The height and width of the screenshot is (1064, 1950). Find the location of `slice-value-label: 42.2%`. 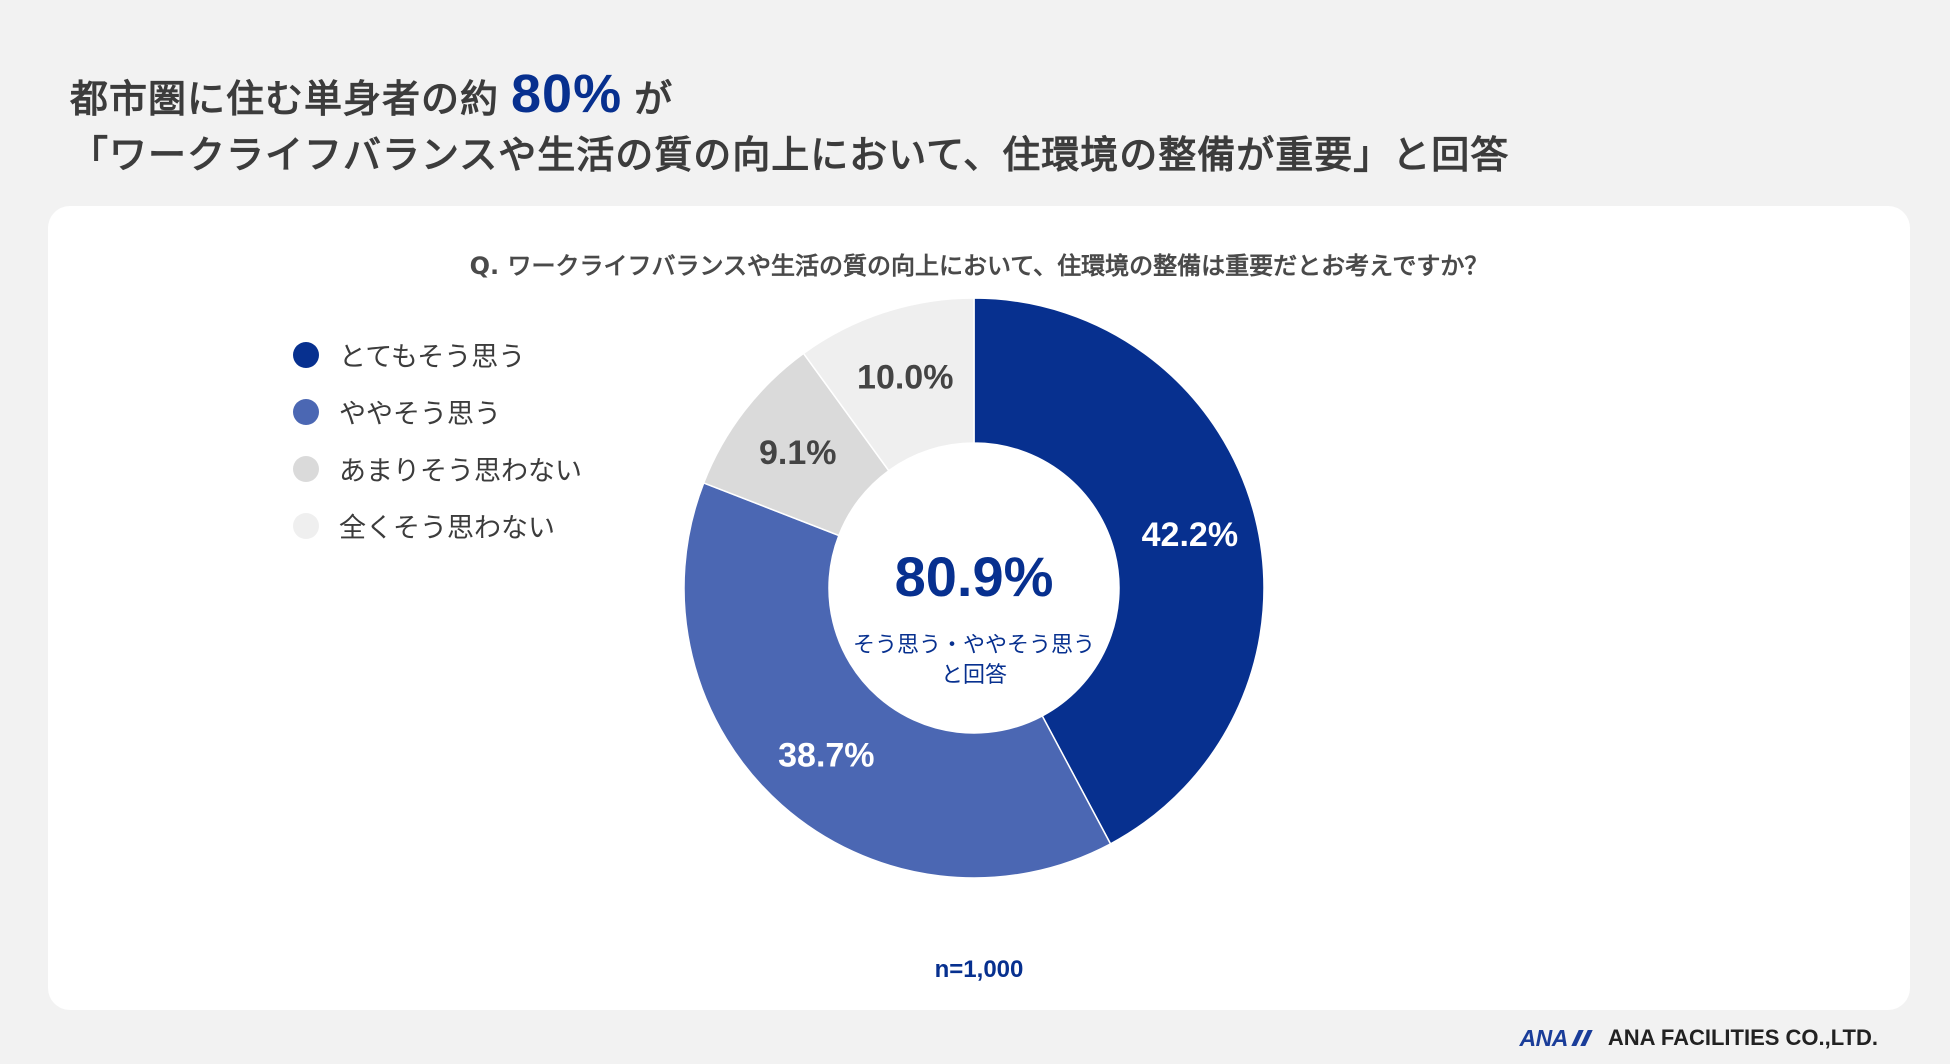

slice-value-label: 42.2% is located at coordinates (1190, 535).